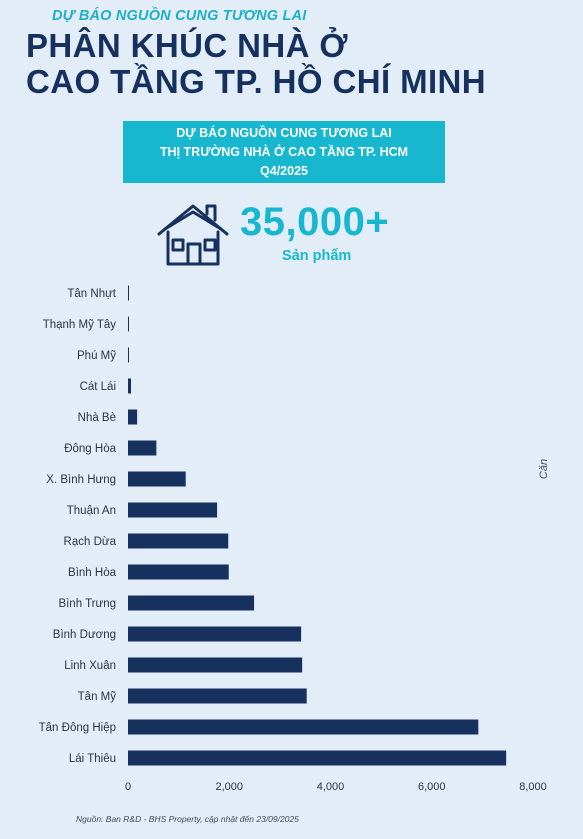 This screenshot has width=583, height=839. I want to click on category-label: Tân Mỹ, so click(97, 697).